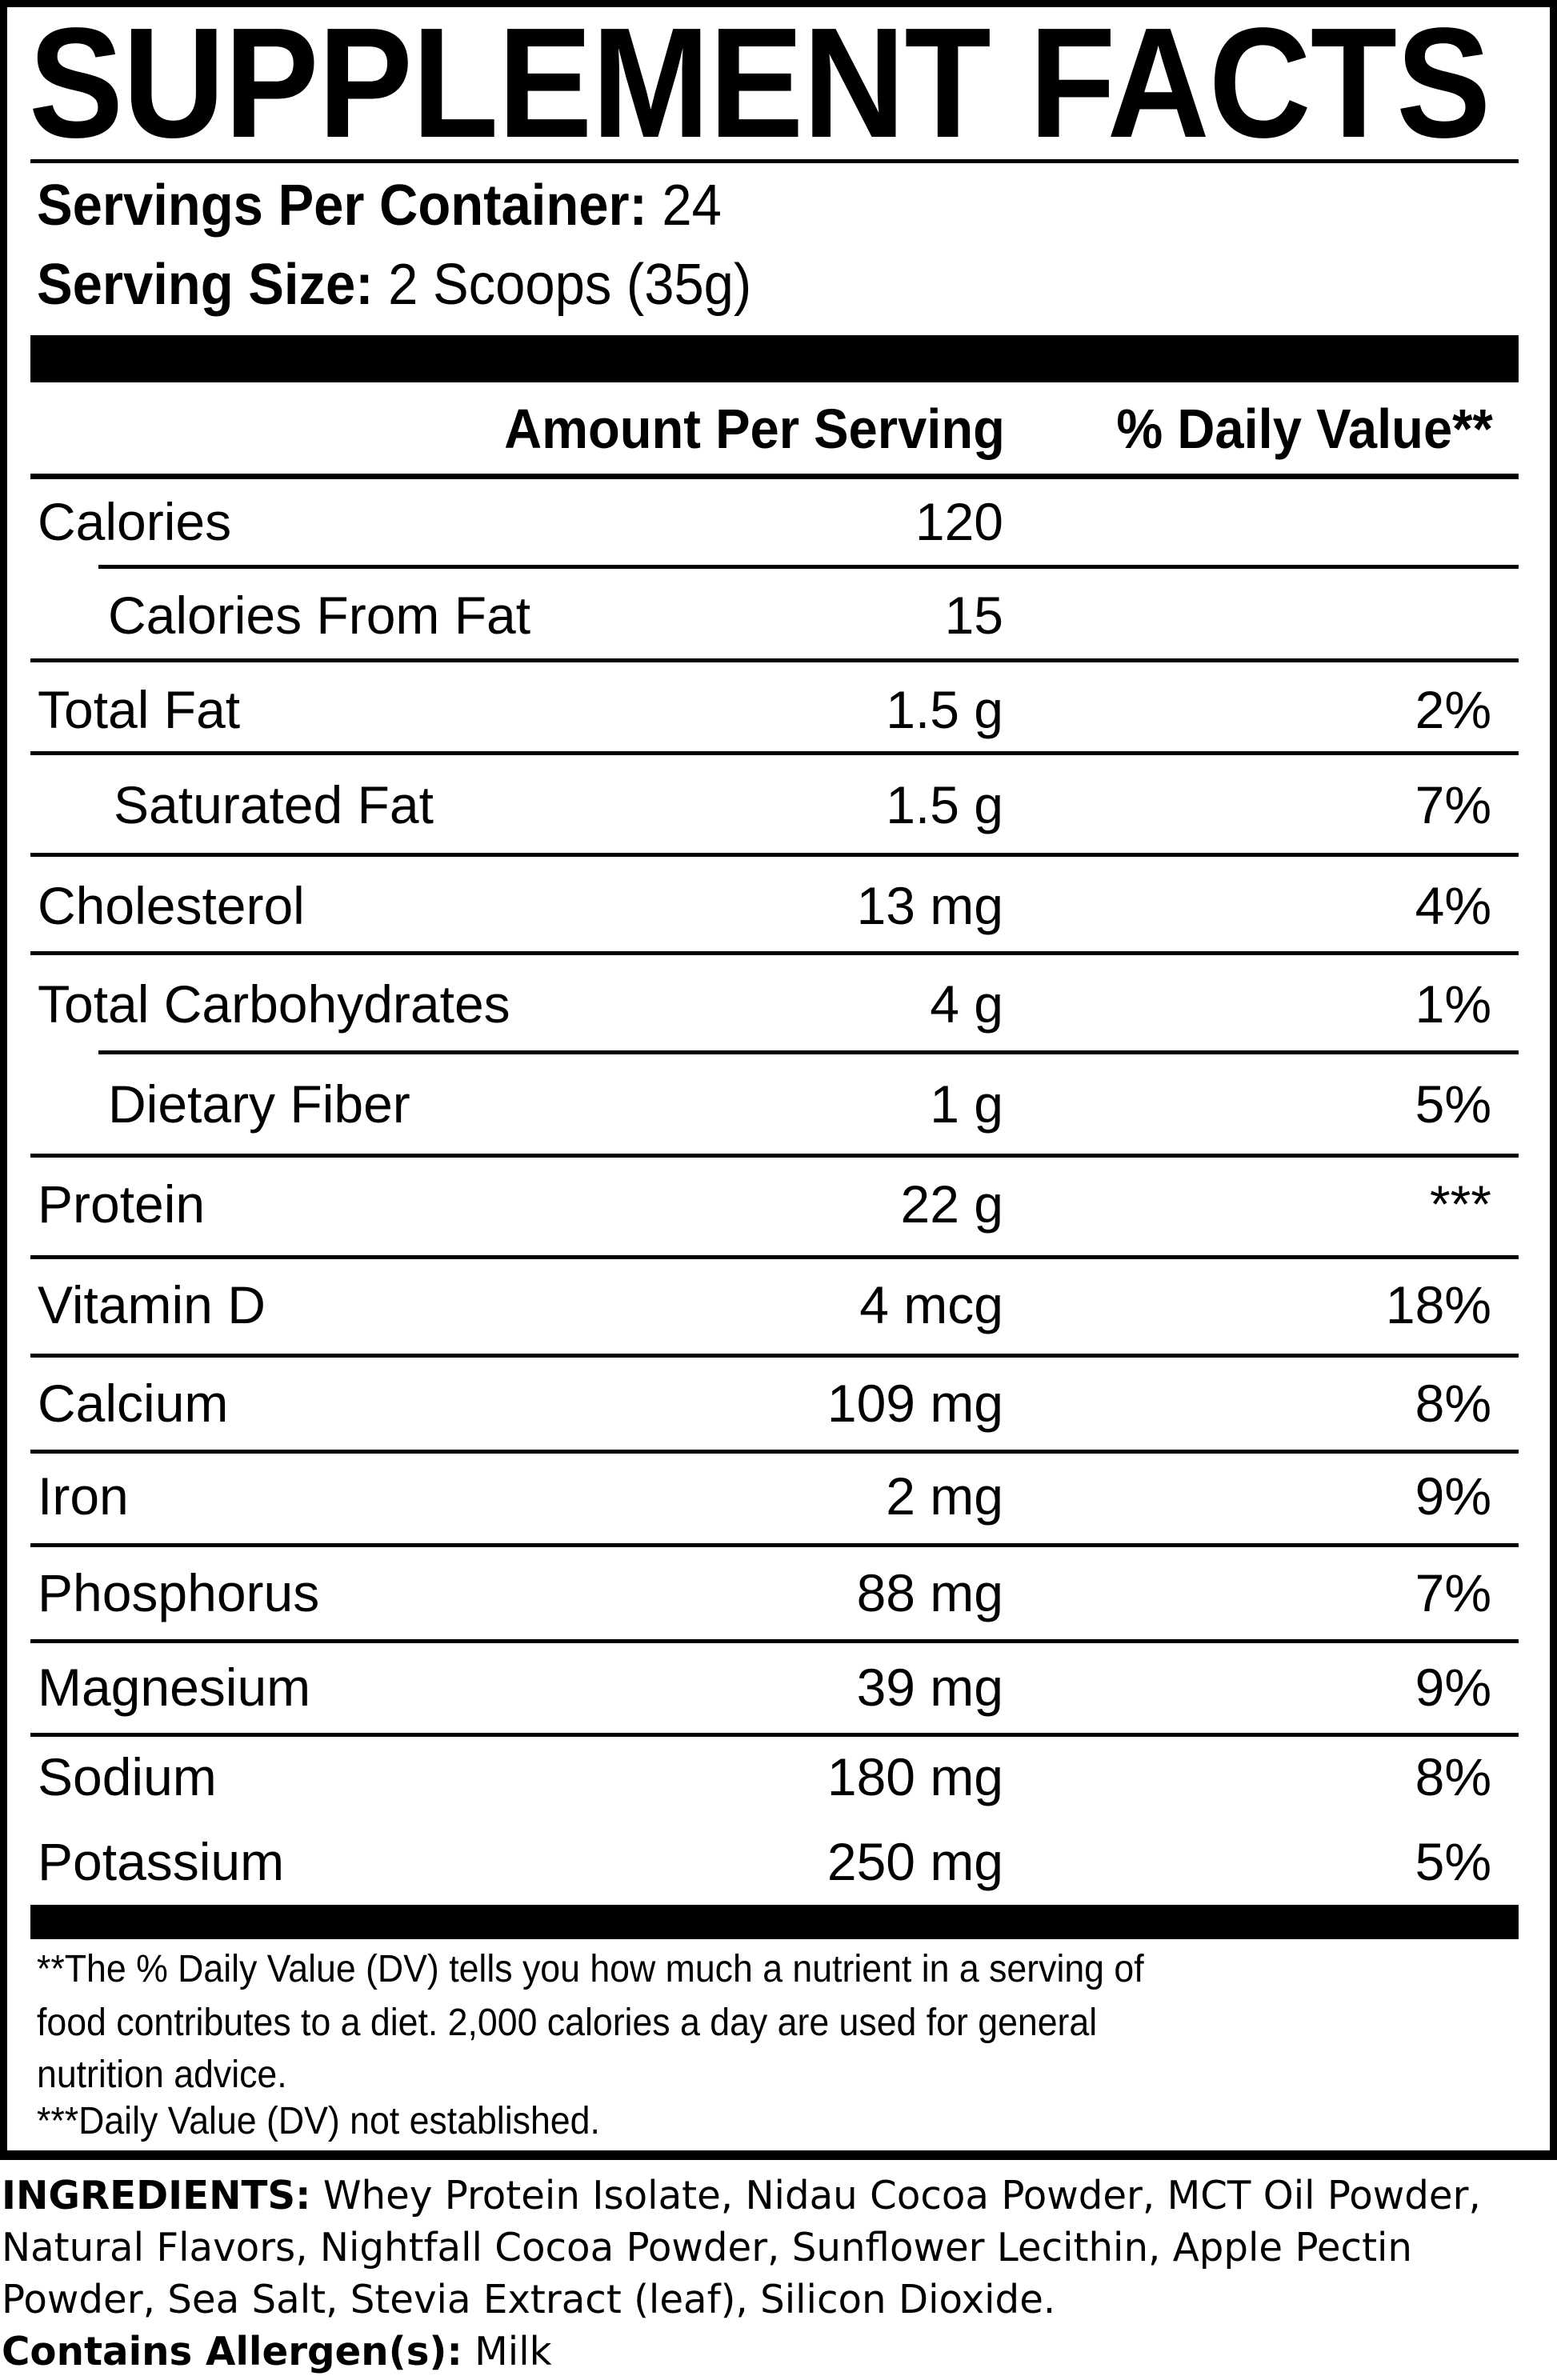 The width and height of the screenshot is (1557, 2380). Describe the element at coordinates (973, 615) in the screenshot. I see `nutrient-amount: 15` at that location.